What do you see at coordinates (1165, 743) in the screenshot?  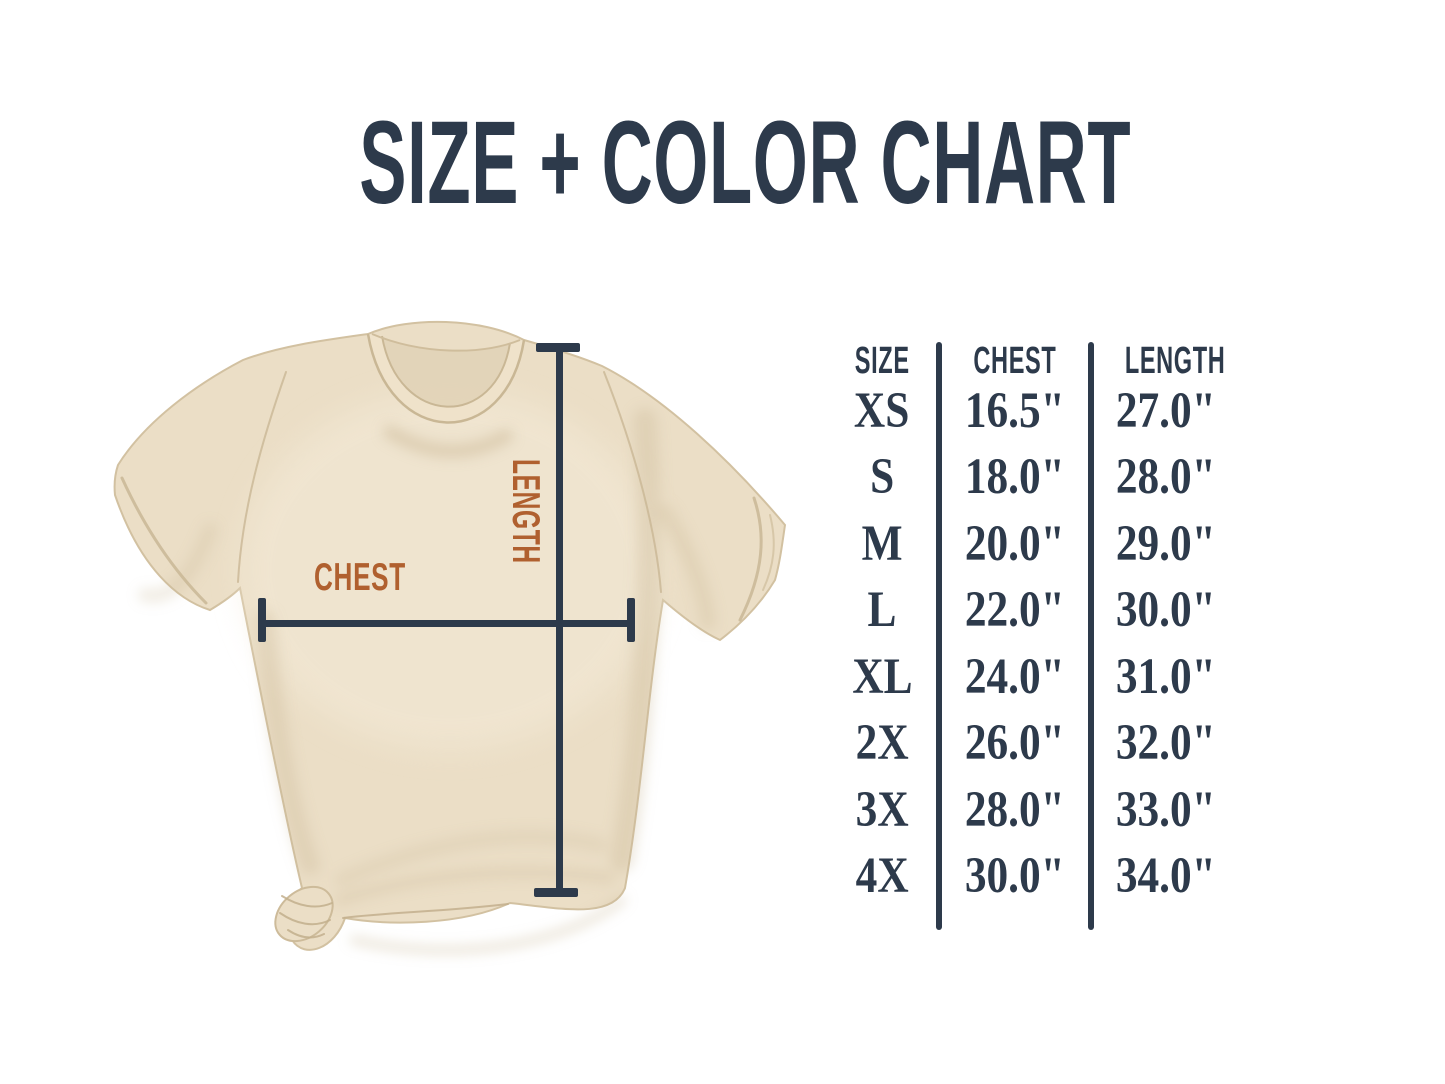 I see `length-cell: 32.0"` at bounding box center [1165, 743].